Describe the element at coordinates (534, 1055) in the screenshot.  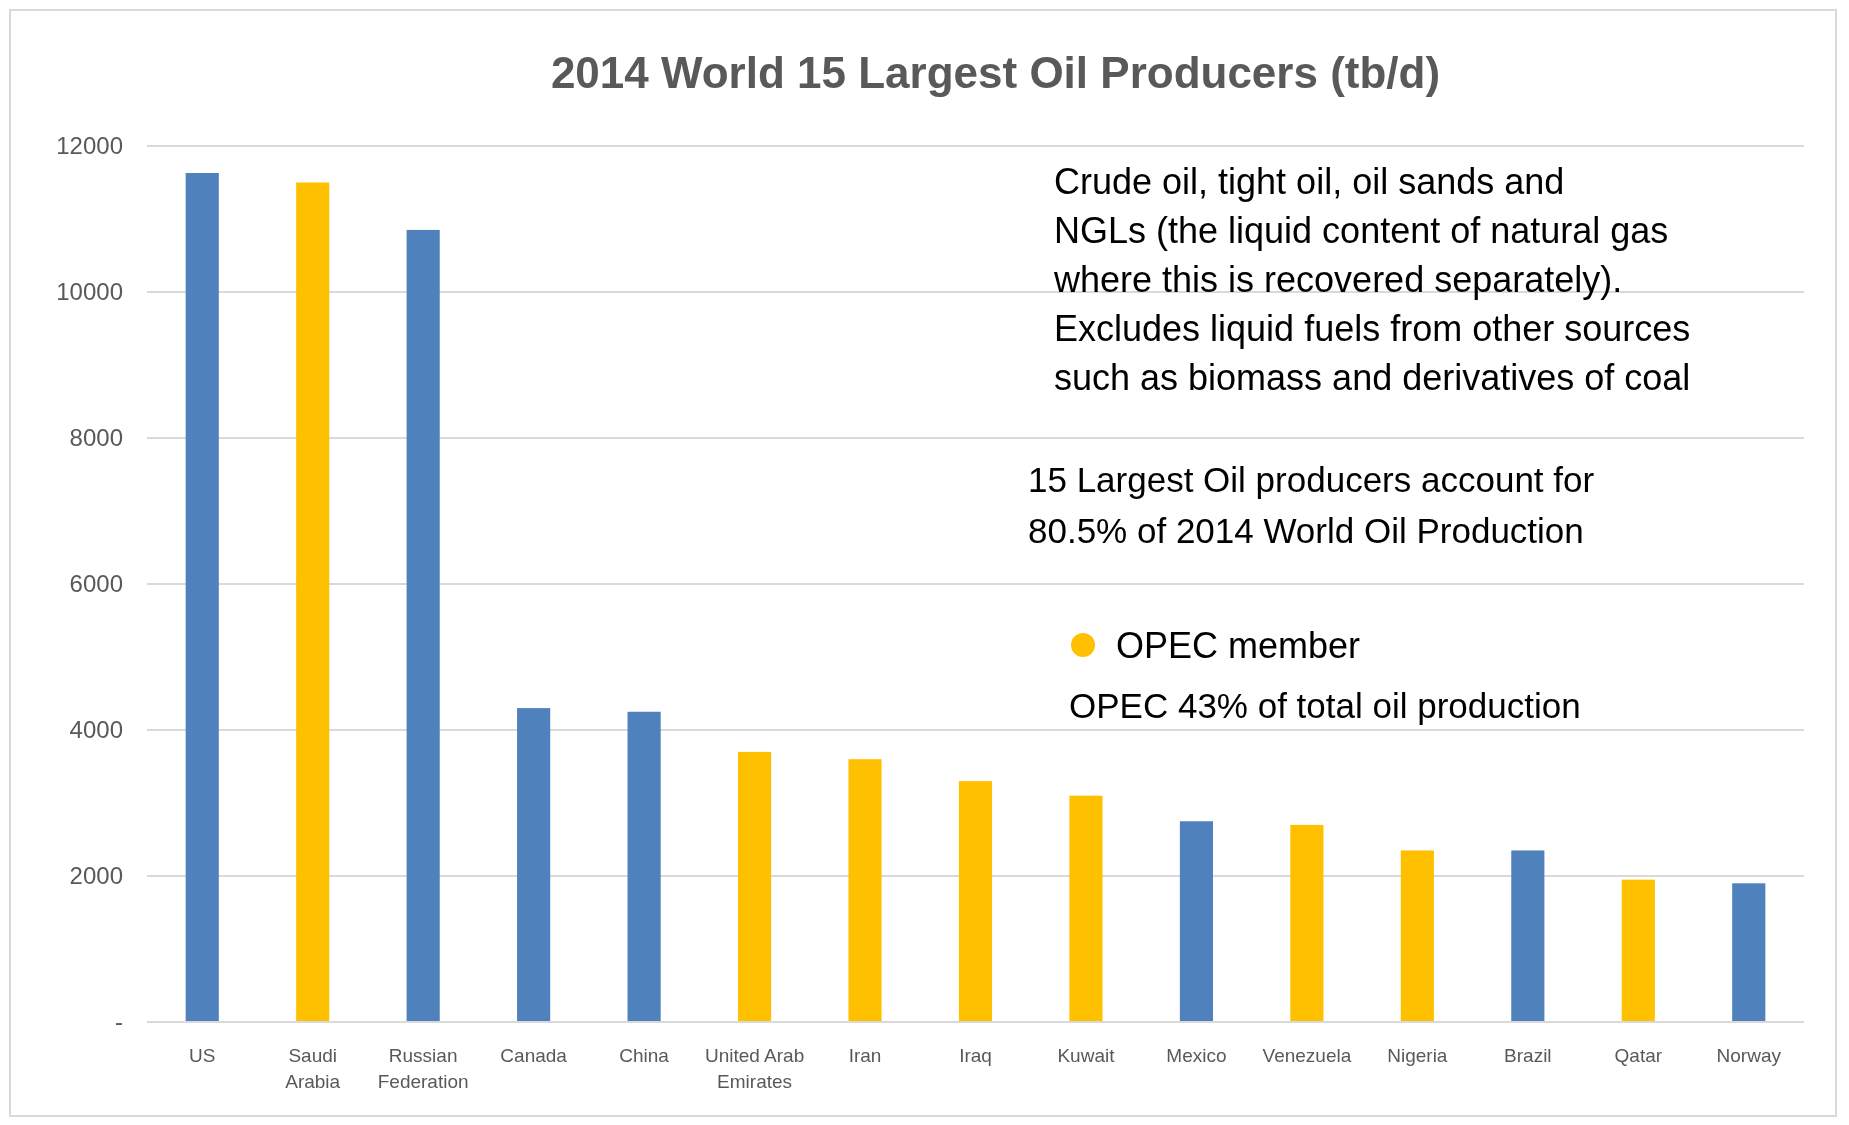
I see `x-tick-label: Canada` at that location.